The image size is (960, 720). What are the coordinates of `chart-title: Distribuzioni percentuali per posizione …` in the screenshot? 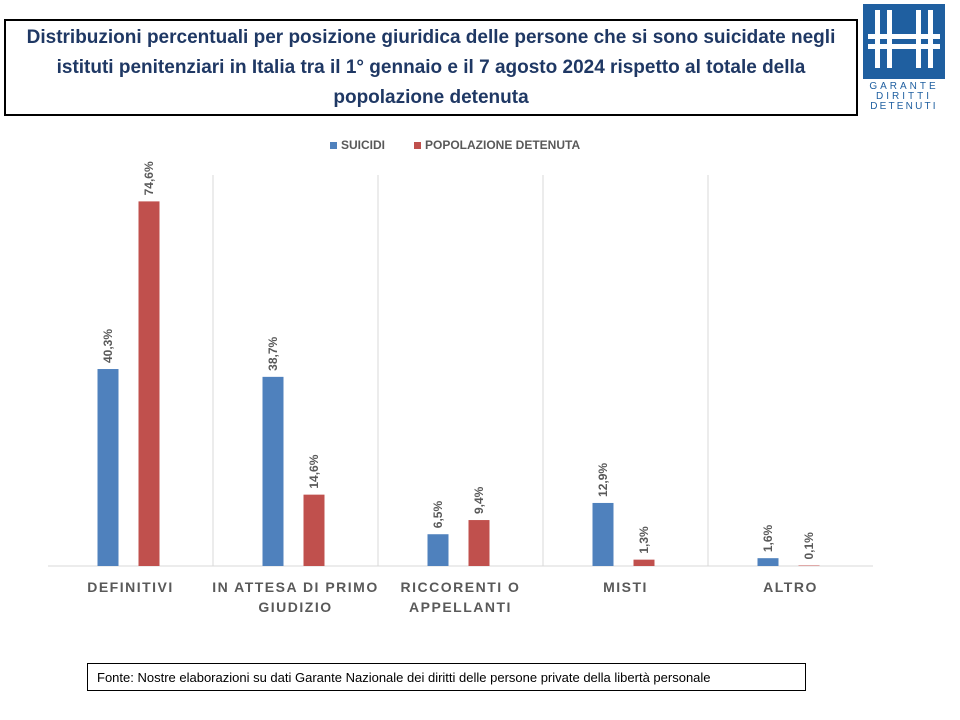 It's located at (431, 67).